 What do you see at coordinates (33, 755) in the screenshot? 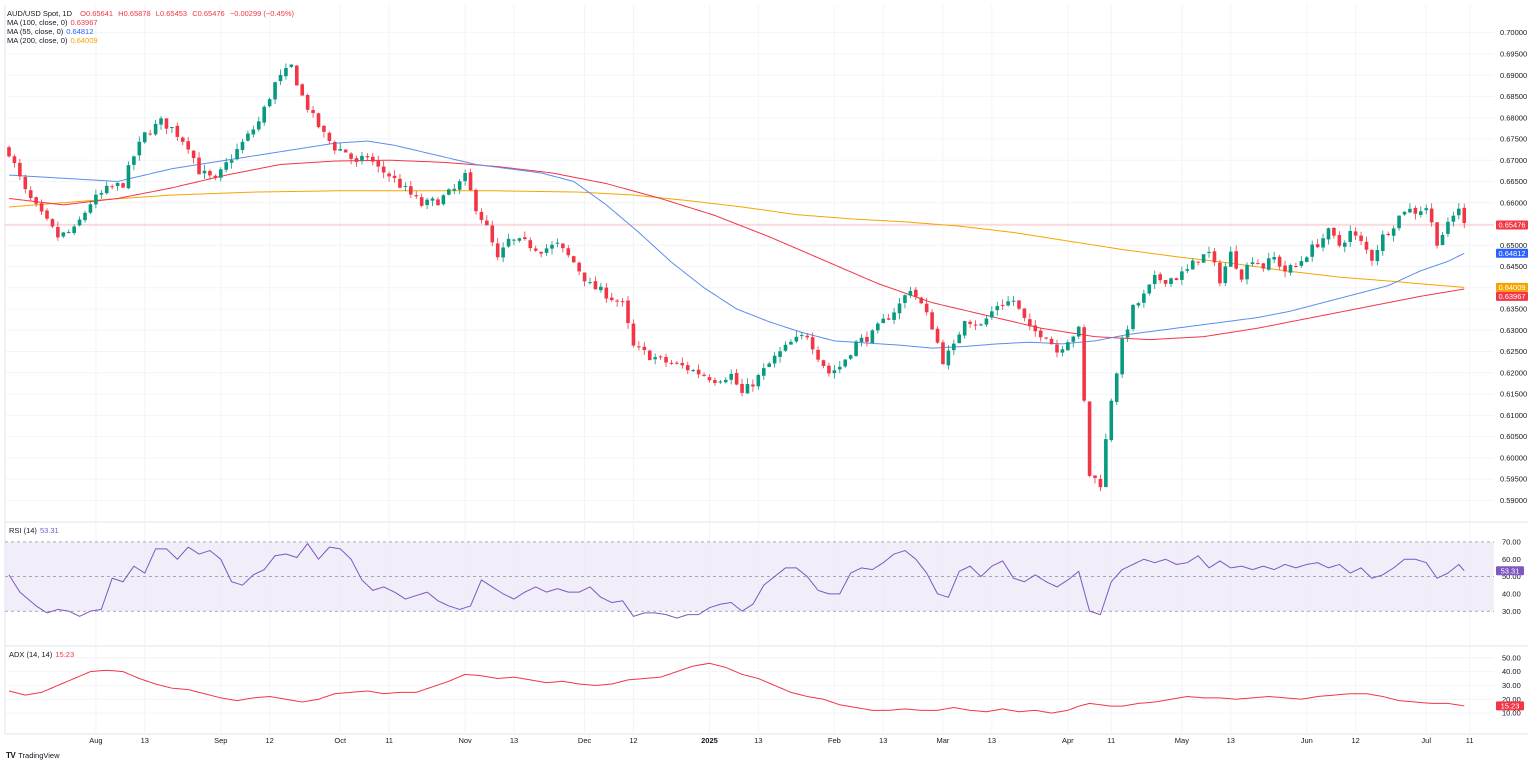
I see `tradingview-brand: TV TradingView` at bounding box center [33, 755].